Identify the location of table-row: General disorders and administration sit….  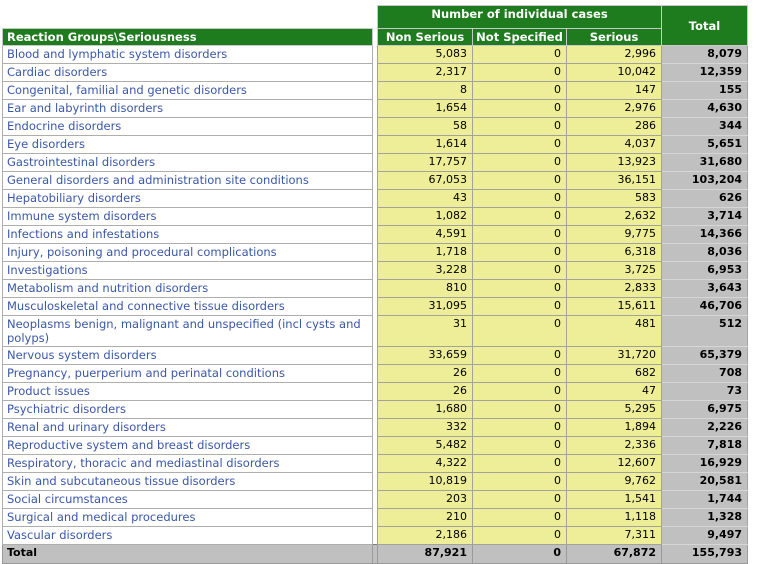
(375, 180).